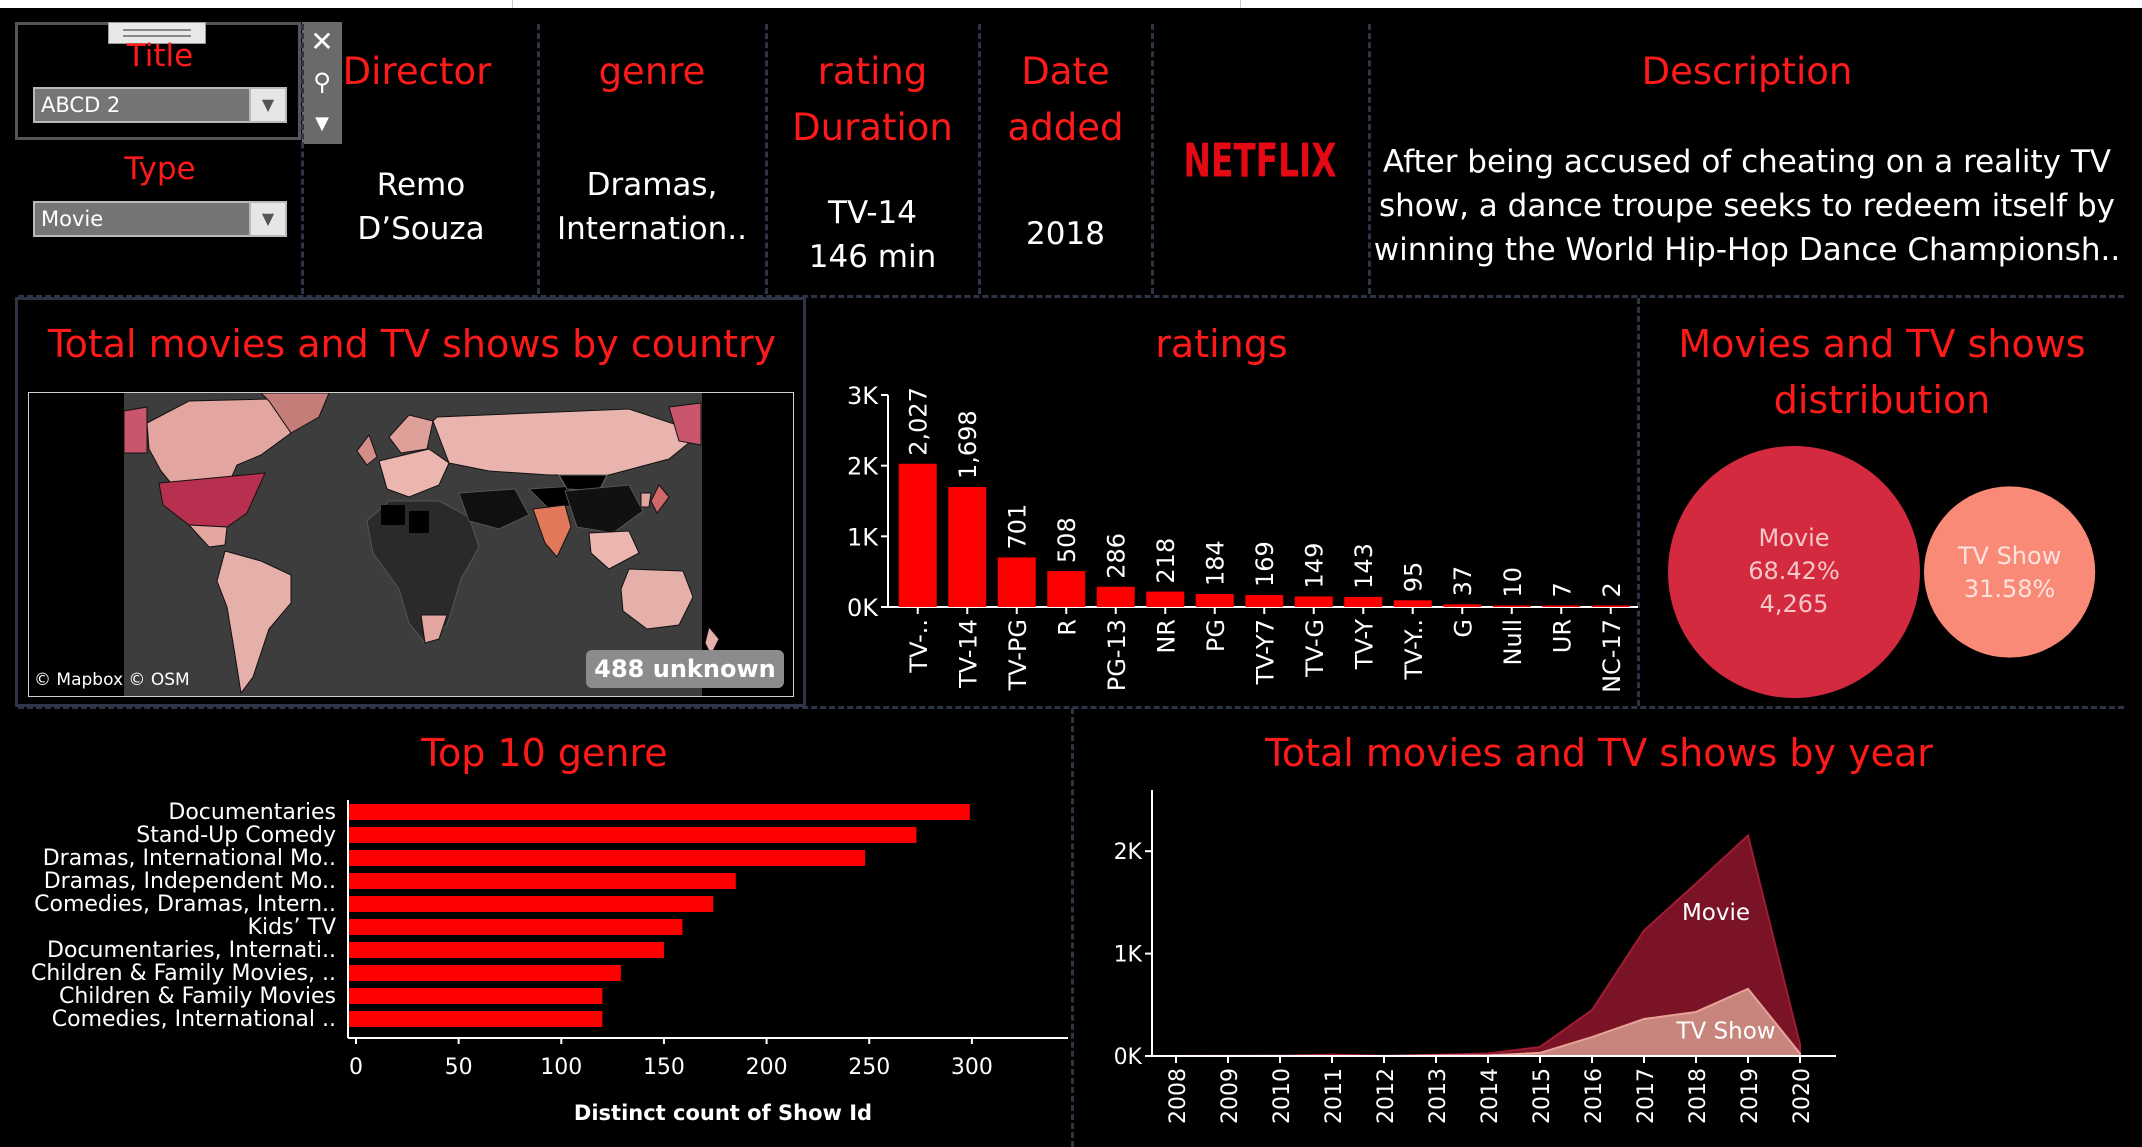 This screenshot has height=1147, width=2142. What do you see at coordinates (295, 413) in the screenshot?
I see `country-greenland` at bounding box center [295, 413].